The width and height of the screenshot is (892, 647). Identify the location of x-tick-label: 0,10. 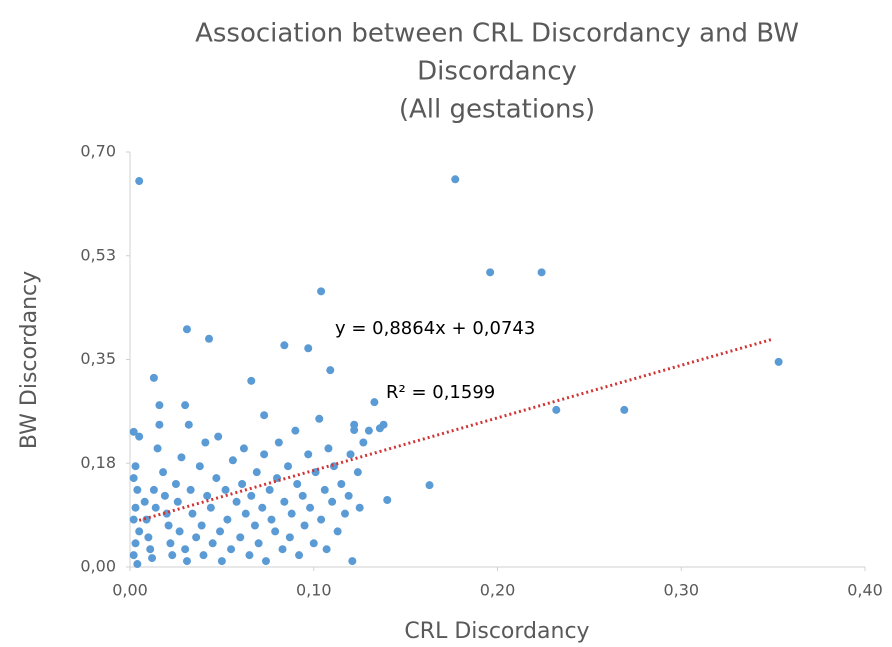
(314, 590).